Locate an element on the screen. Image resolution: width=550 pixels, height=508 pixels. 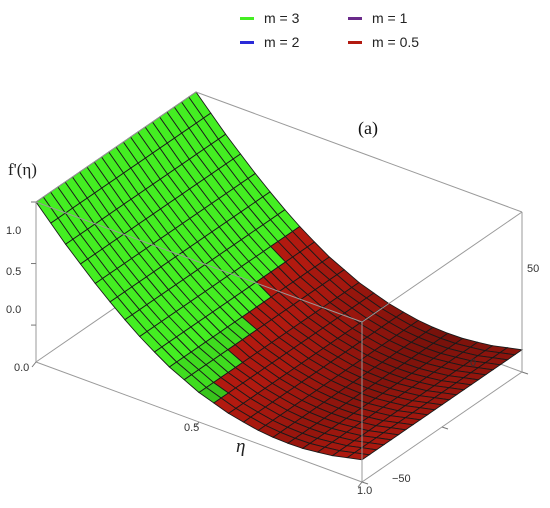
x-tick-label: 1.0 is located at coordinates (365, 491).